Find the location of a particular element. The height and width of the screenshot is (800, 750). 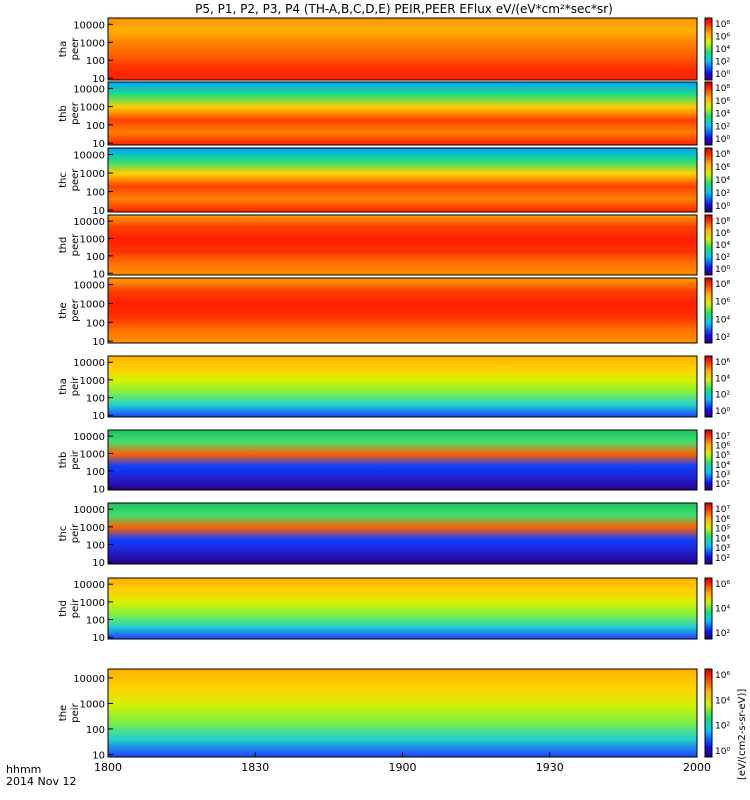

panel-thd-peer: 10 100 1000 10000 thd peer 10⁸ 10⁶ 10⁴ 10² 10⁰ is located at coordinates (394, 247).